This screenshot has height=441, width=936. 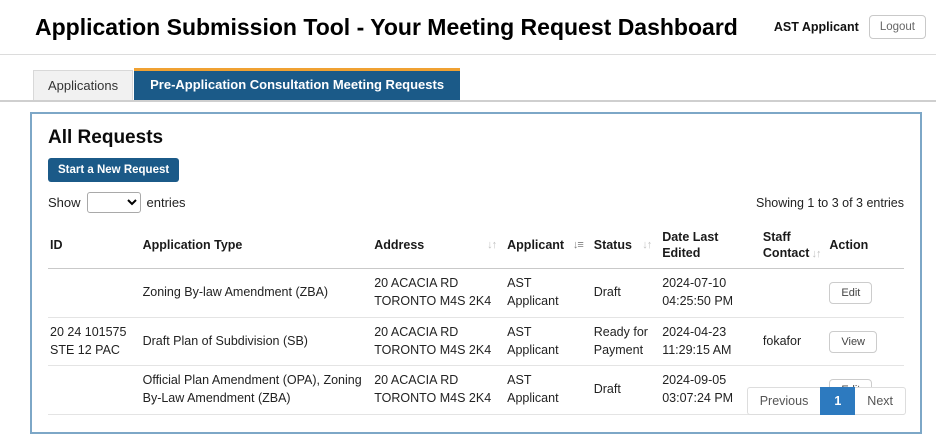 I want to click on pagination-previous-button: Previous, so click(x=783, y=401).